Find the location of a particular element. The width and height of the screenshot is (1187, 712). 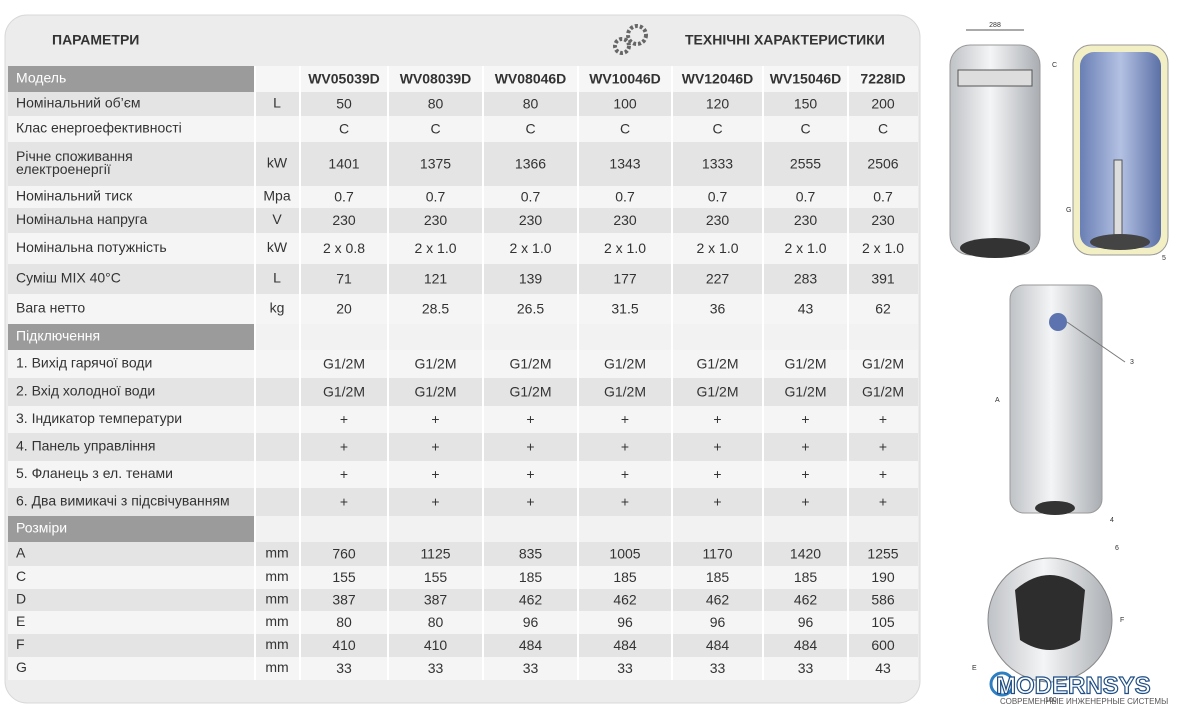

title: ПАРАМЕТРИ is located at coordinates (95, 40).